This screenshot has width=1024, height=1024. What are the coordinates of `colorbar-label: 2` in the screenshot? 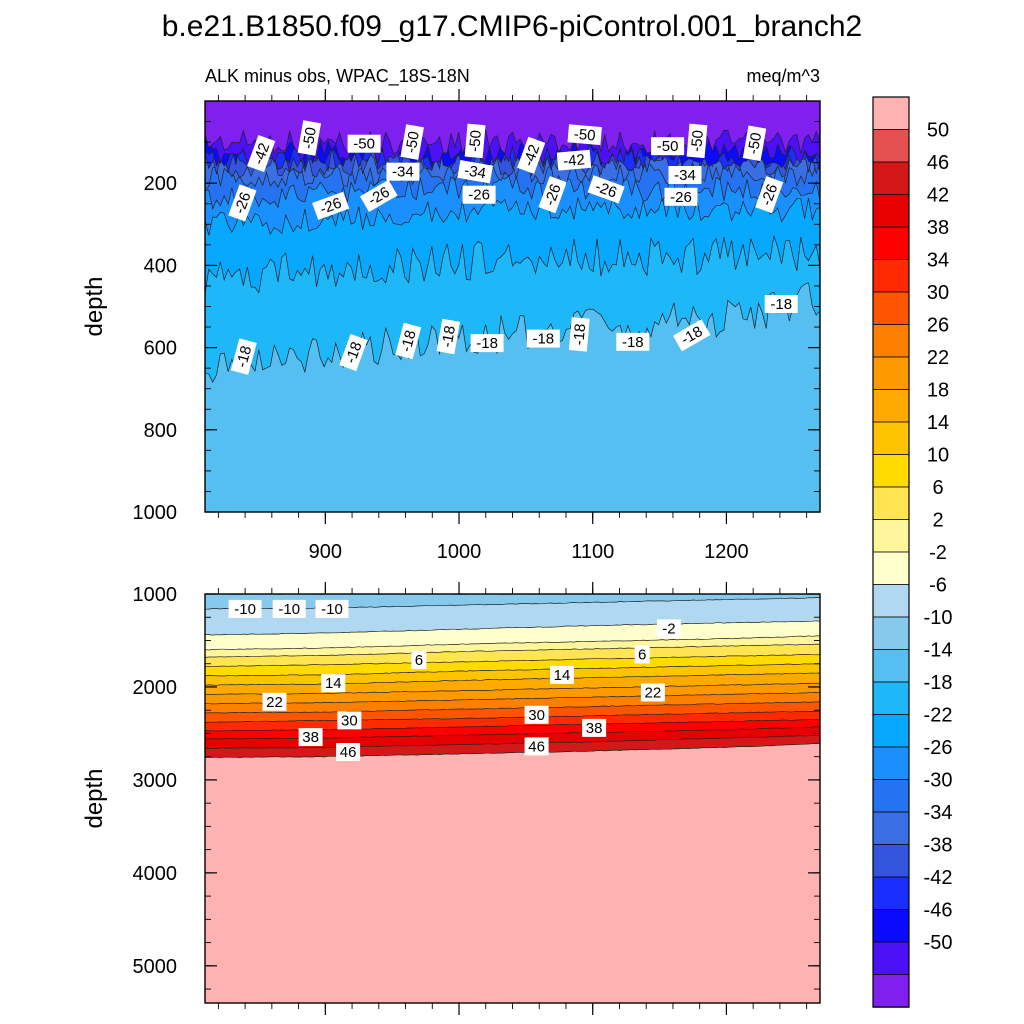 It's located at (937, 521).